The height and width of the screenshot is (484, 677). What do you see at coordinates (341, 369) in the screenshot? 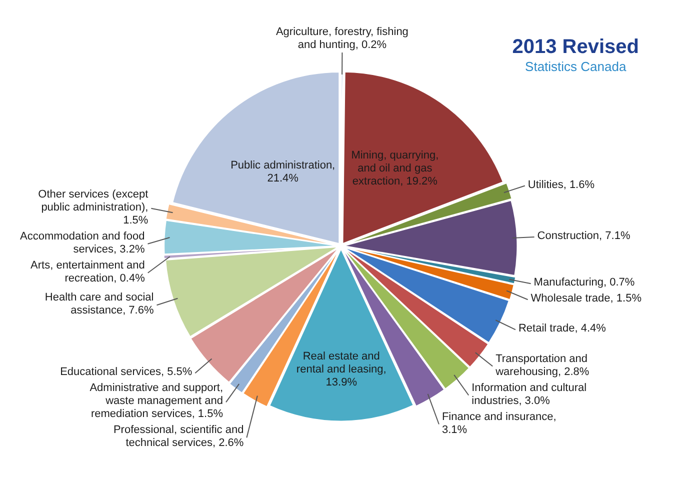
I see `slice-label: Real estate and rental and leasing, 13.9%` at bounding box center [341, 369].